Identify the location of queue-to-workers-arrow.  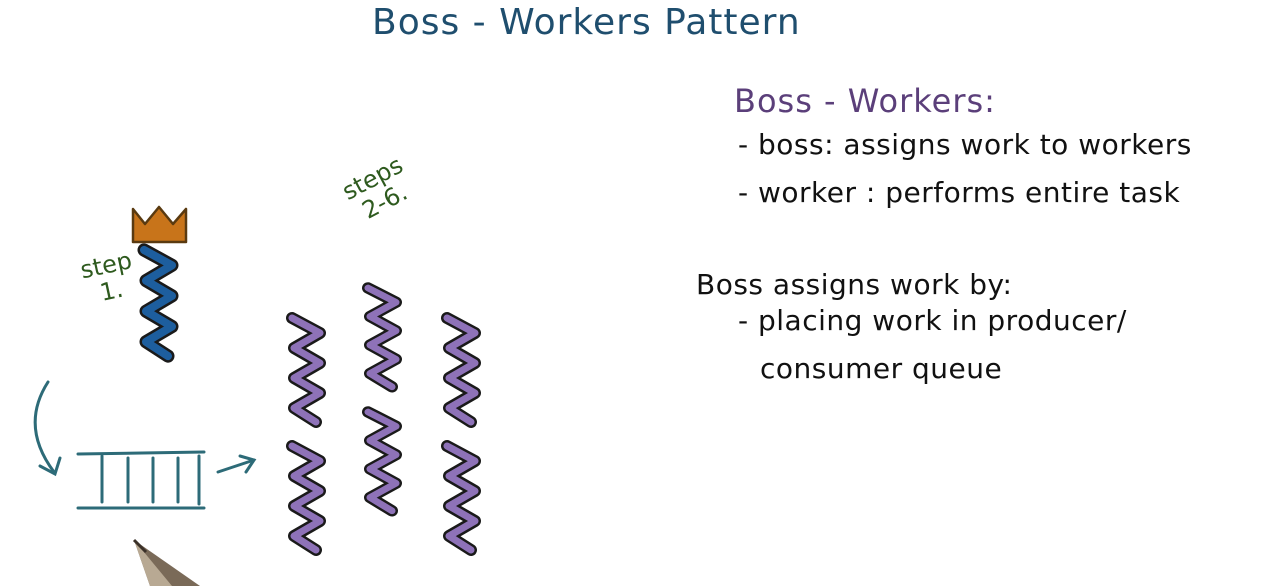
(236, 464).